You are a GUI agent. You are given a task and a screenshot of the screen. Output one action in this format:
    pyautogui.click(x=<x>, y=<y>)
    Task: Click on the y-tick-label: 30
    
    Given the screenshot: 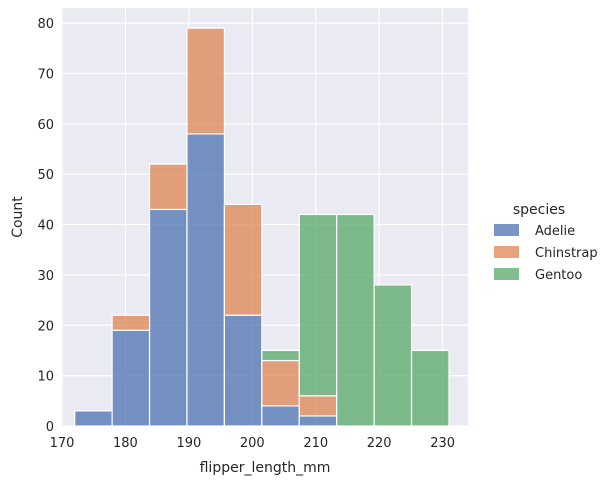 What is the action you would take?
    pyautogui.click(x=45, y=276)
    